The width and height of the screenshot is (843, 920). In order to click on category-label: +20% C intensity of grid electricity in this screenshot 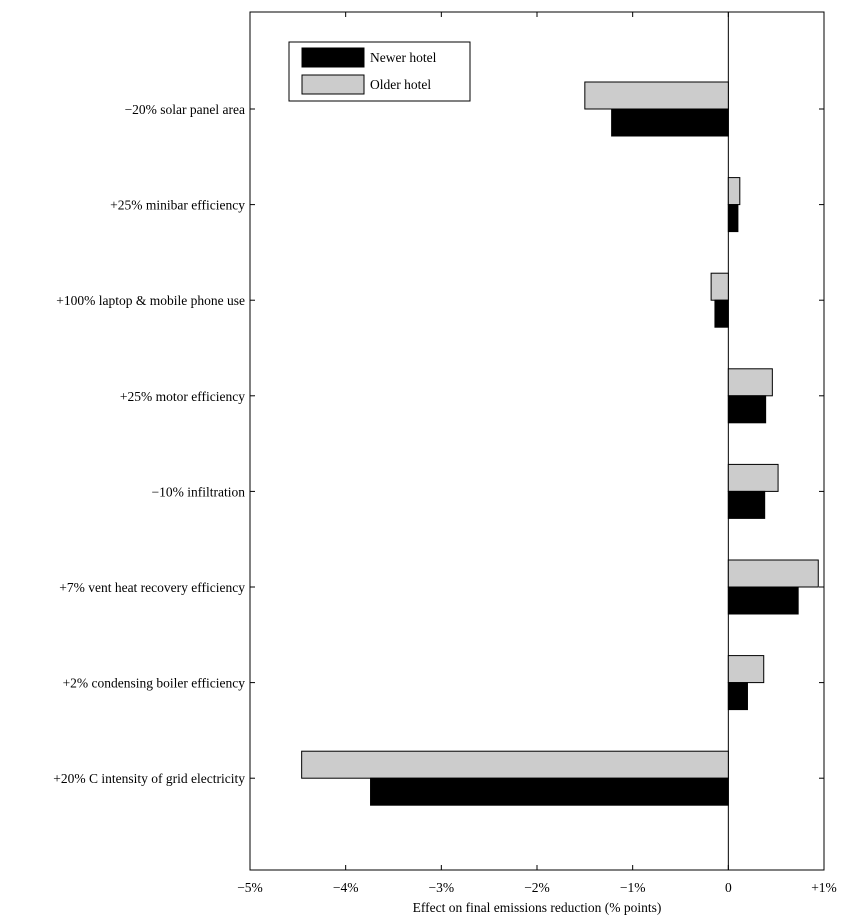, I will do `click(149, 778)`.